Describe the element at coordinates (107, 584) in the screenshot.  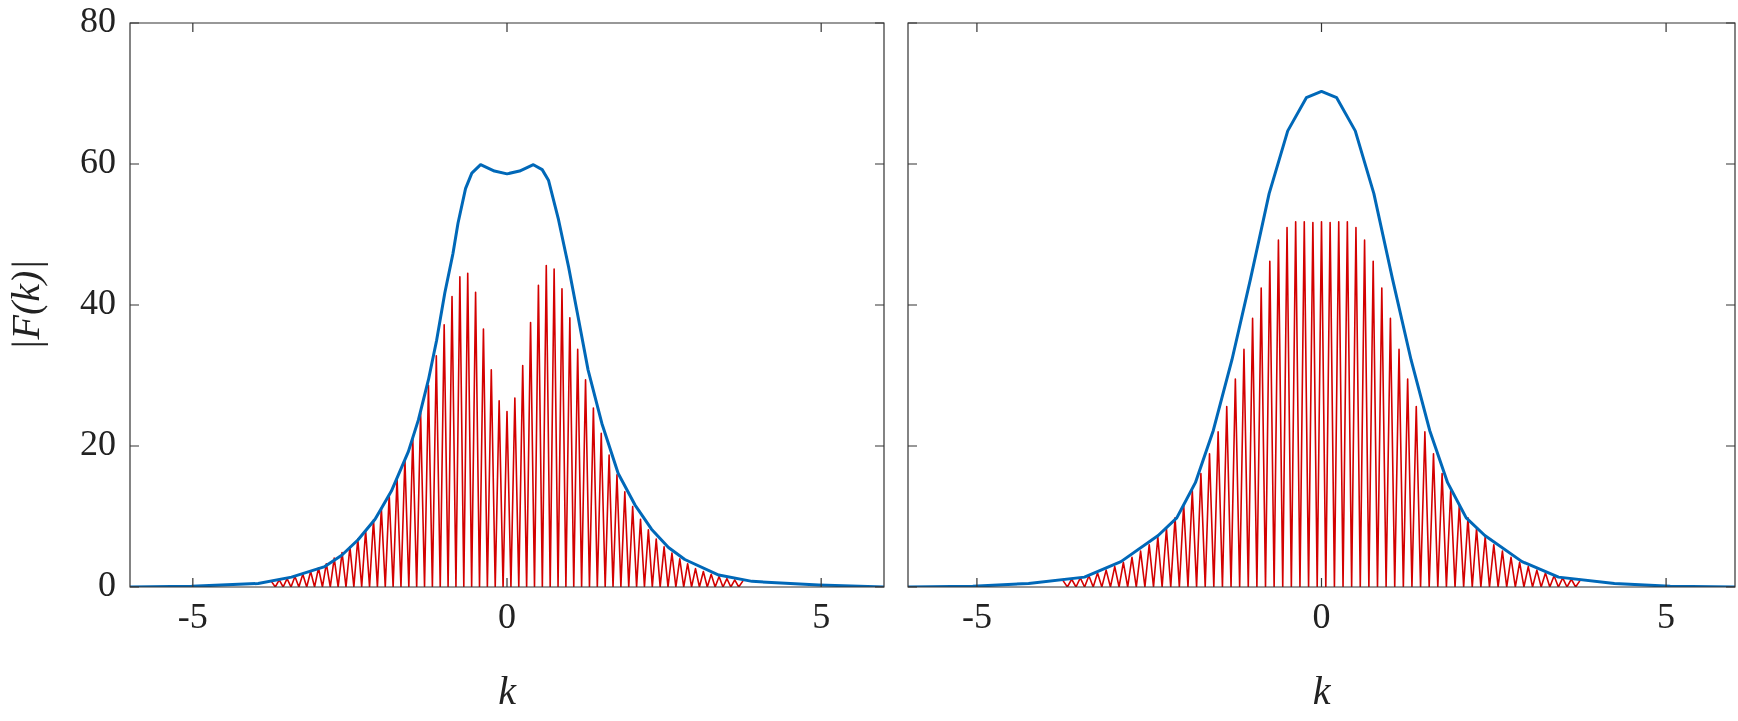
I see `y-tick-label: 0` at that location.